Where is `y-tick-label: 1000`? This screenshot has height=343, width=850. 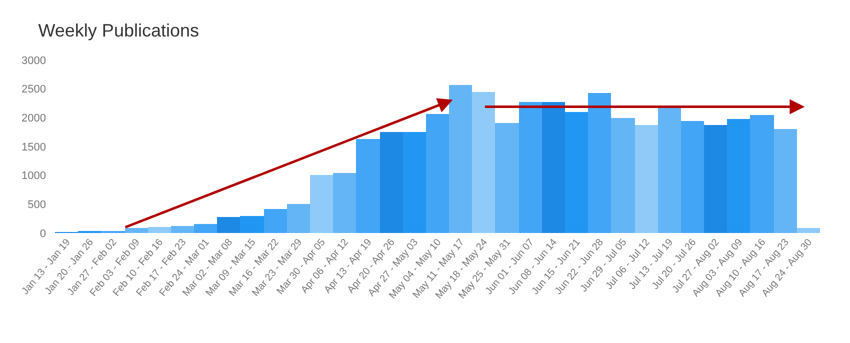 y-tick-label: 1000 is located at coordinates (34, 176).